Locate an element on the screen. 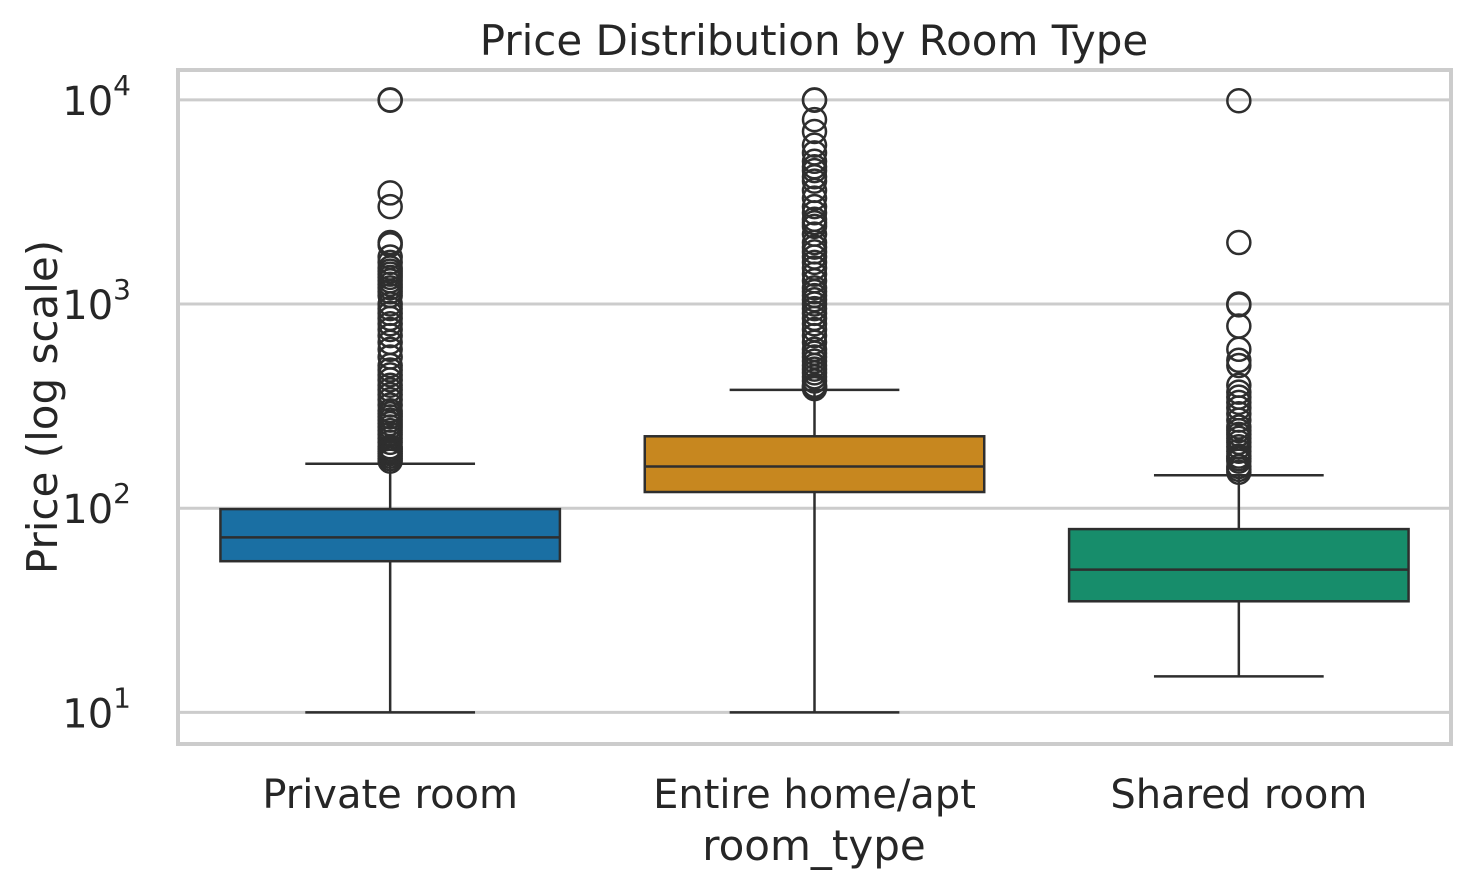  y-tick-exponent: 3 is located at coordinates (122, 289).